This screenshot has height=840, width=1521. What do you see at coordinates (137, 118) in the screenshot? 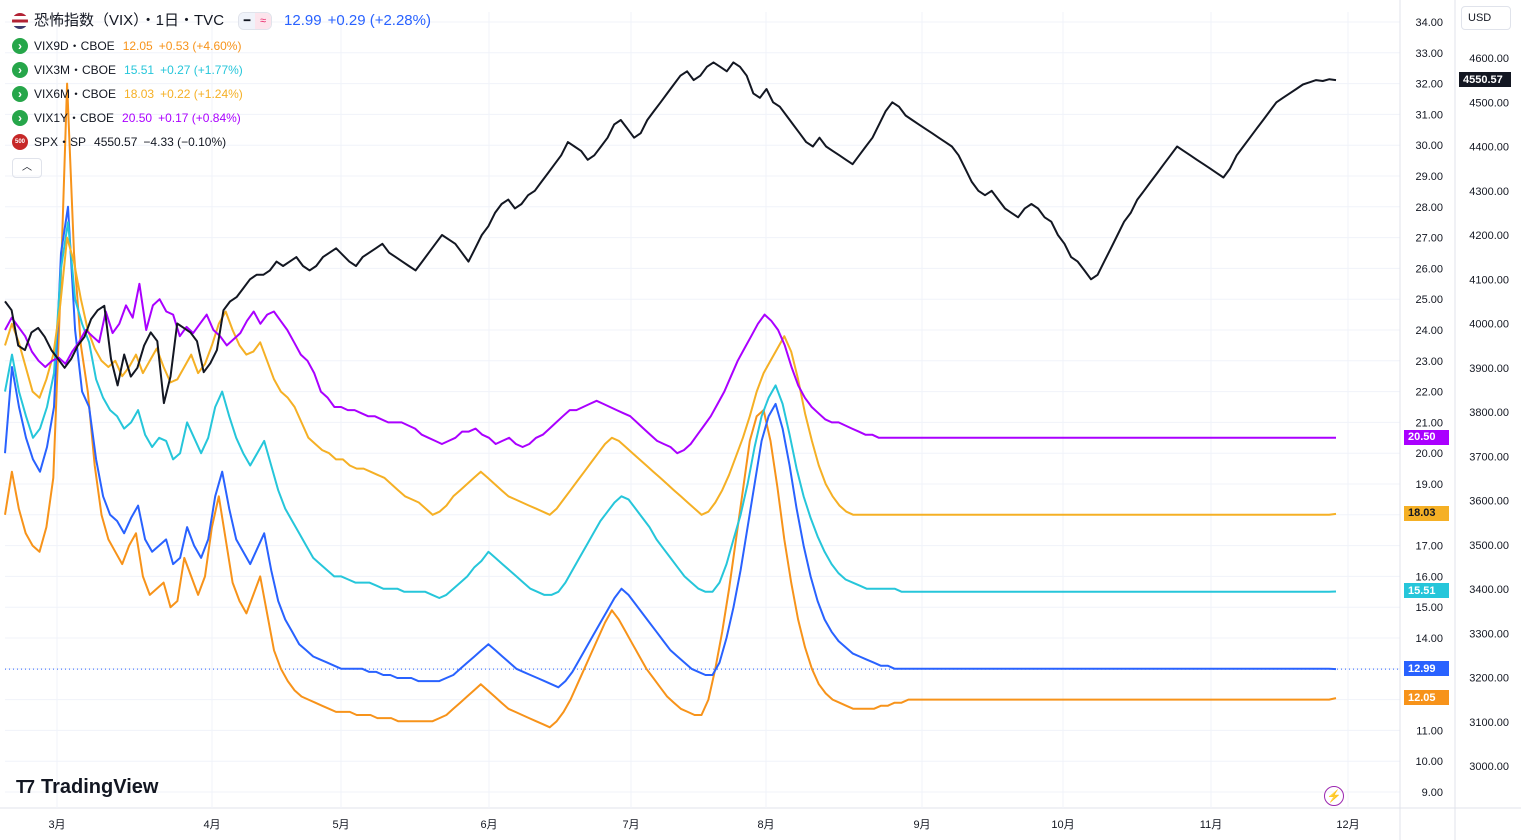
I see `legend-value: 20.50` at bounding box center [137, 118].